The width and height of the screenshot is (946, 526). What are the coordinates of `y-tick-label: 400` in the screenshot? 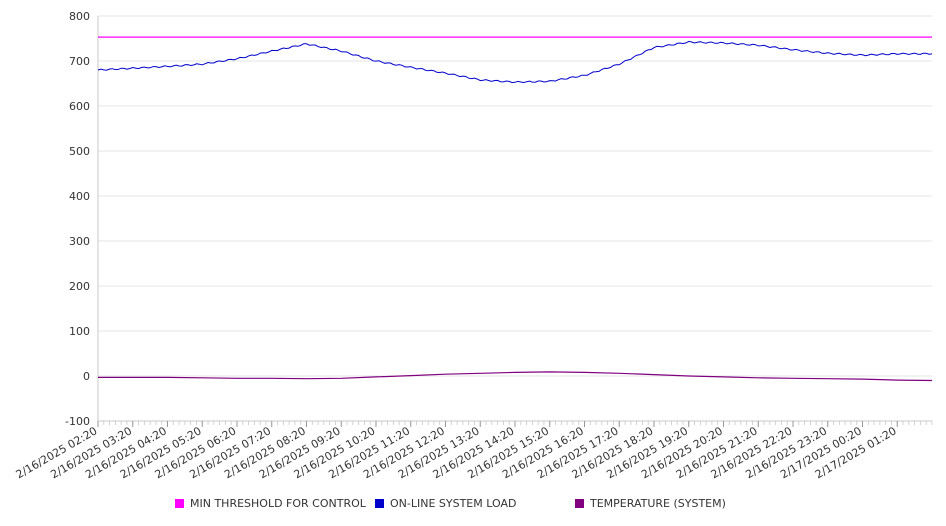 It's located at (79, 196).